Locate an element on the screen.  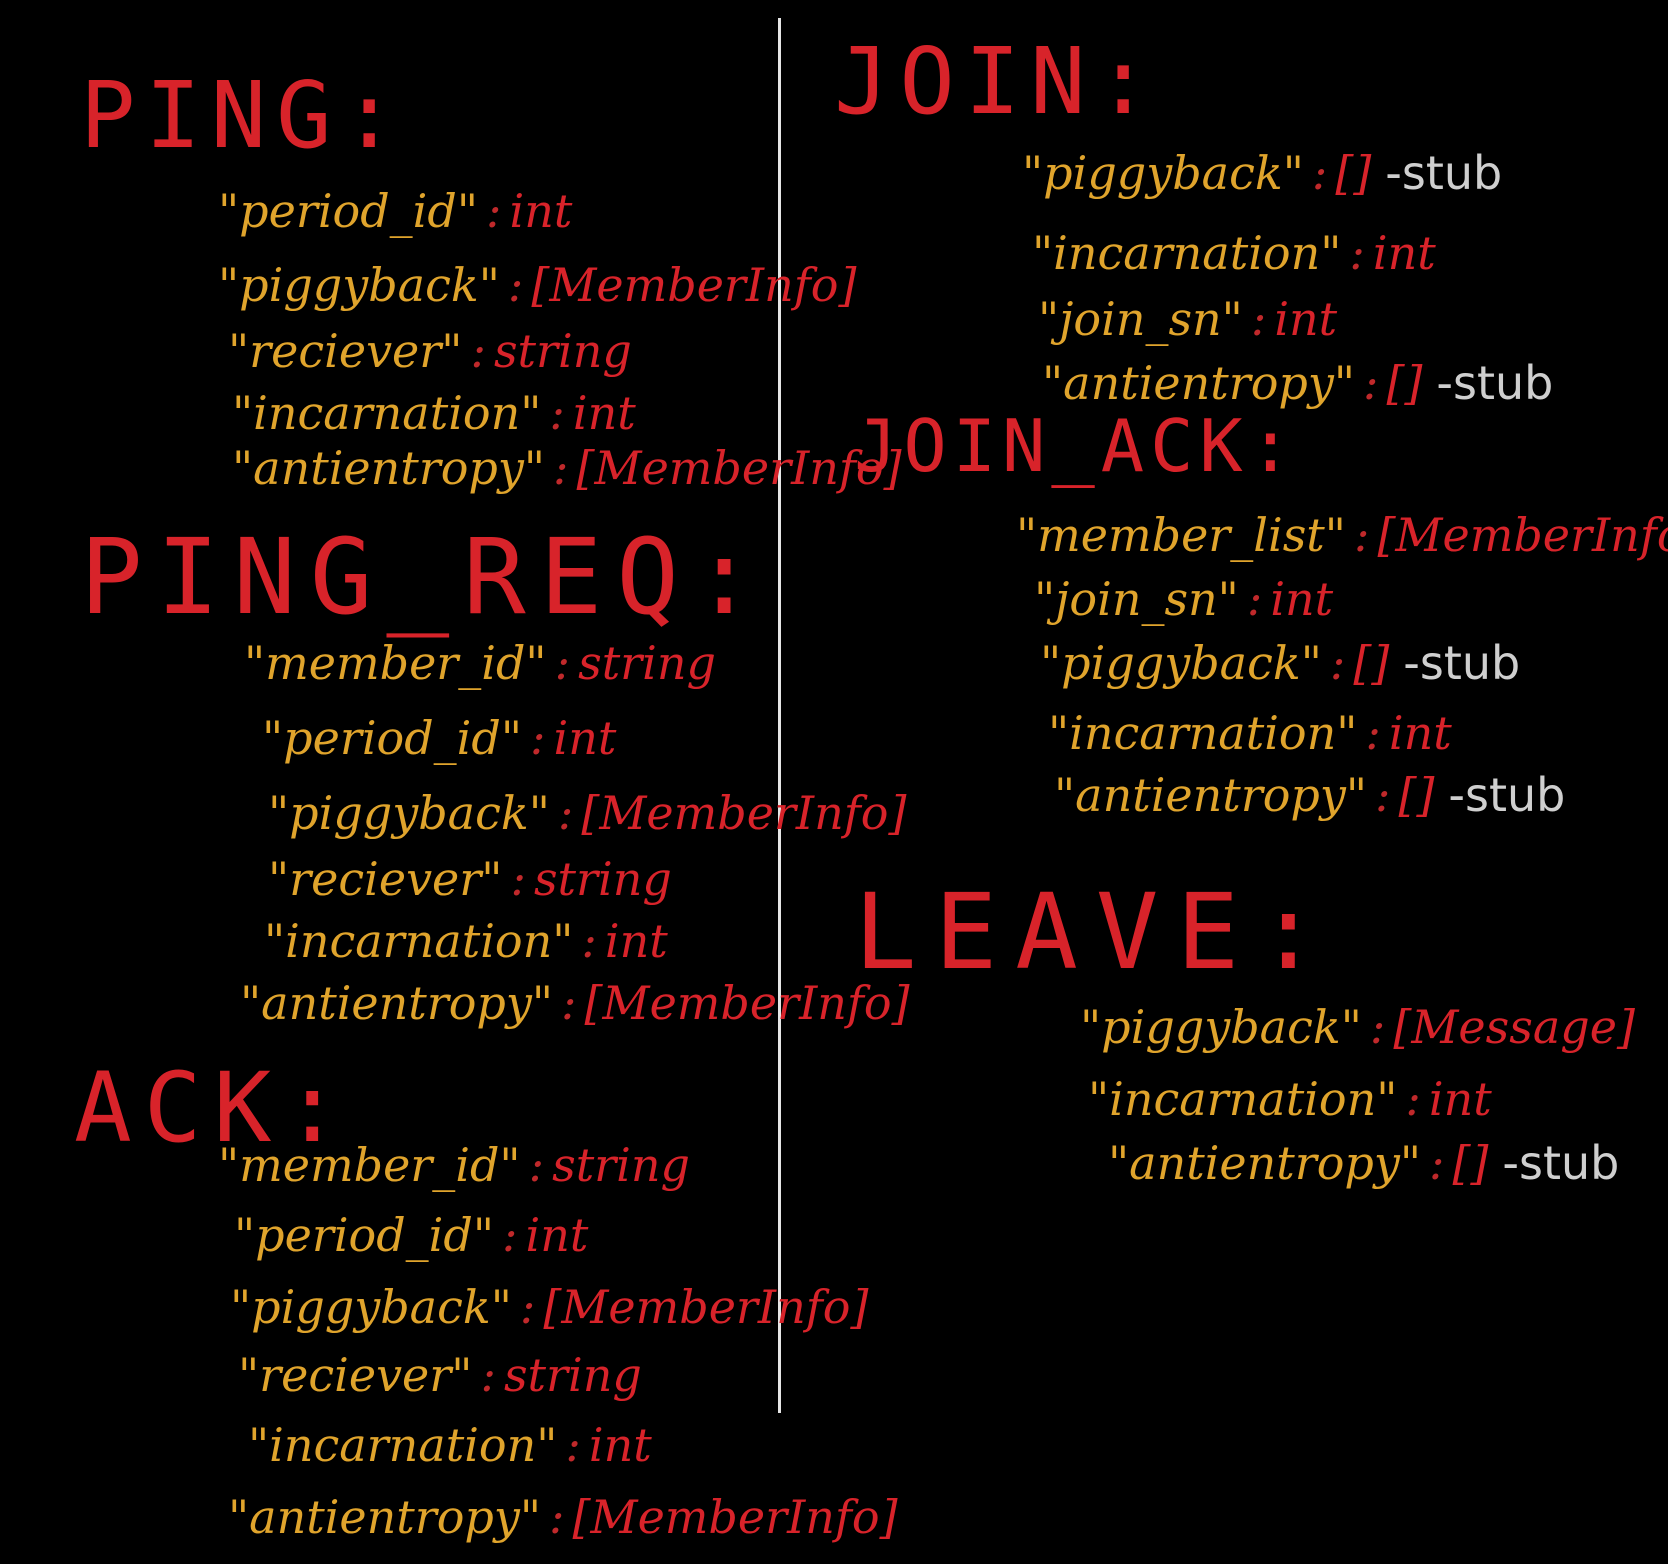
section-title: PING_REQ: is located at coordinates (425, 577).